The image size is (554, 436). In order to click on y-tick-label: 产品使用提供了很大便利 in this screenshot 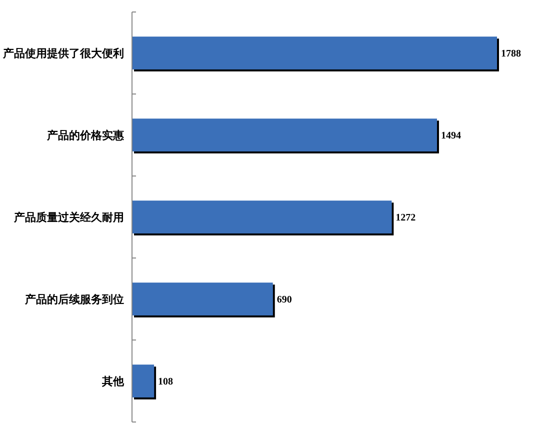, I will do `click(63, 53)`.